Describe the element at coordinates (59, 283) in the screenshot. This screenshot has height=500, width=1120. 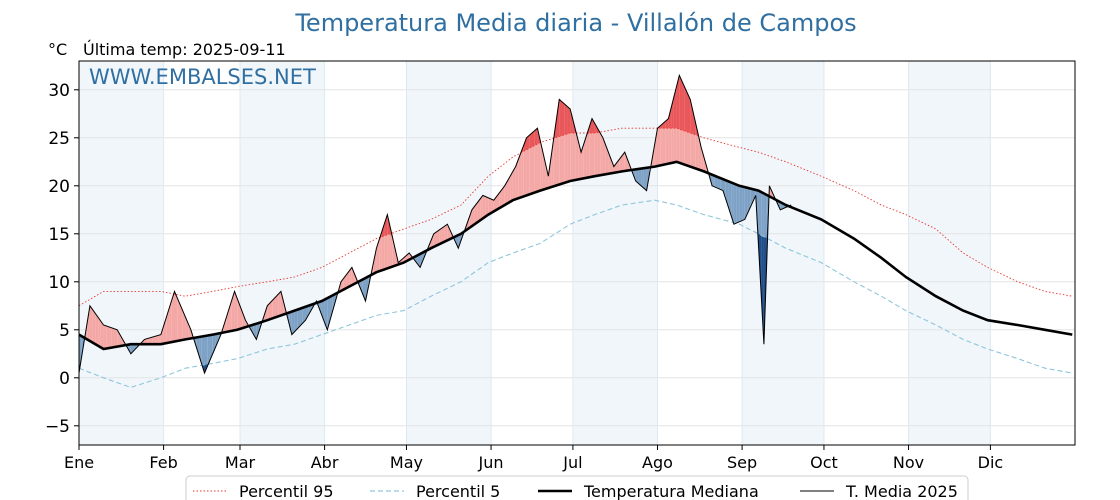
I see `y-tick-label: 10` at that location.